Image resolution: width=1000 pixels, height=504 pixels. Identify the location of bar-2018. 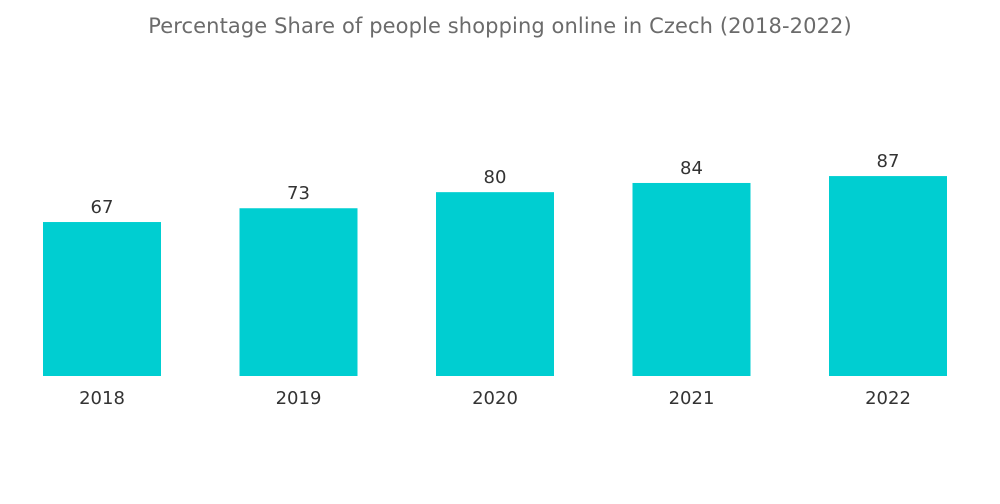
(102, 299).